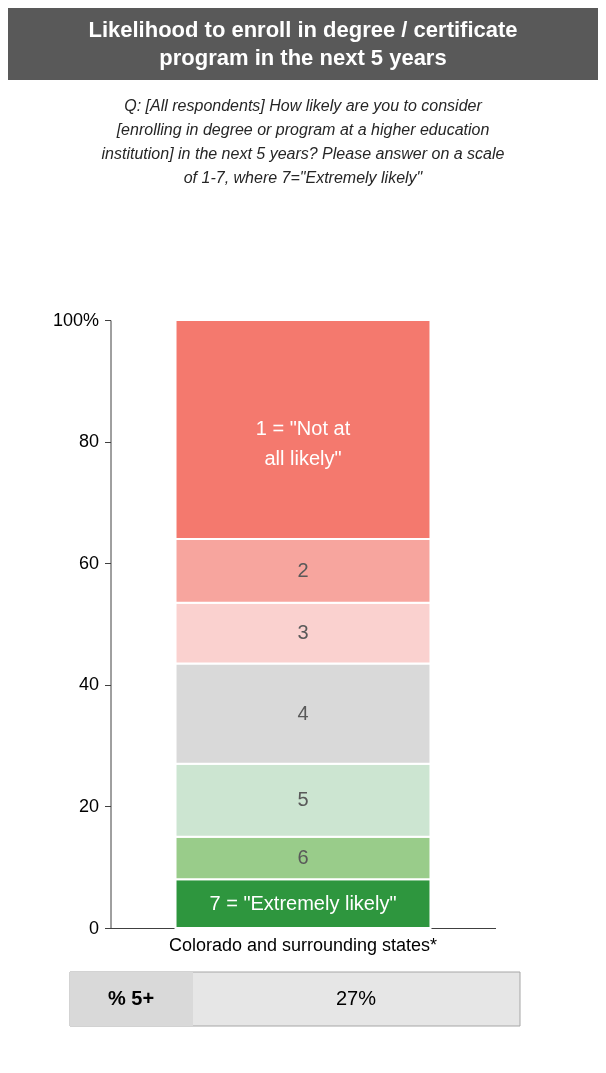 The image size is (606, 1073). Describe the element at coordinates (303, 712) in the screenshot. I see `series-label: 4` at that location.